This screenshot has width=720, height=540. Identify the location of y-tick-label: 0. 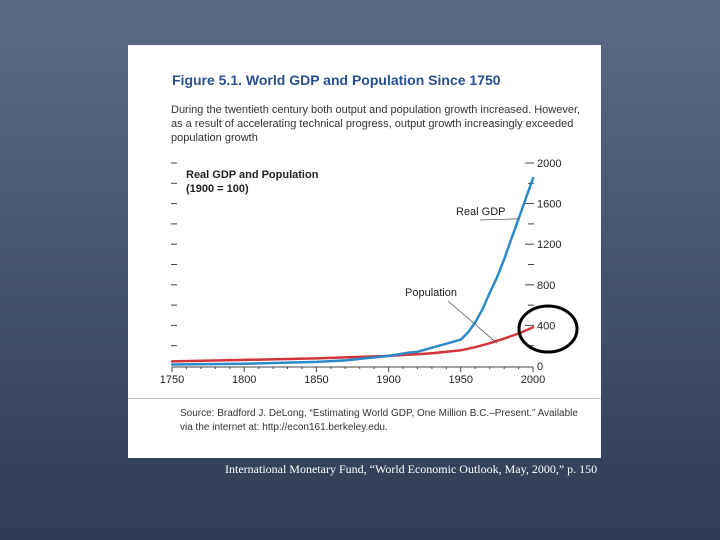
(540, 367).